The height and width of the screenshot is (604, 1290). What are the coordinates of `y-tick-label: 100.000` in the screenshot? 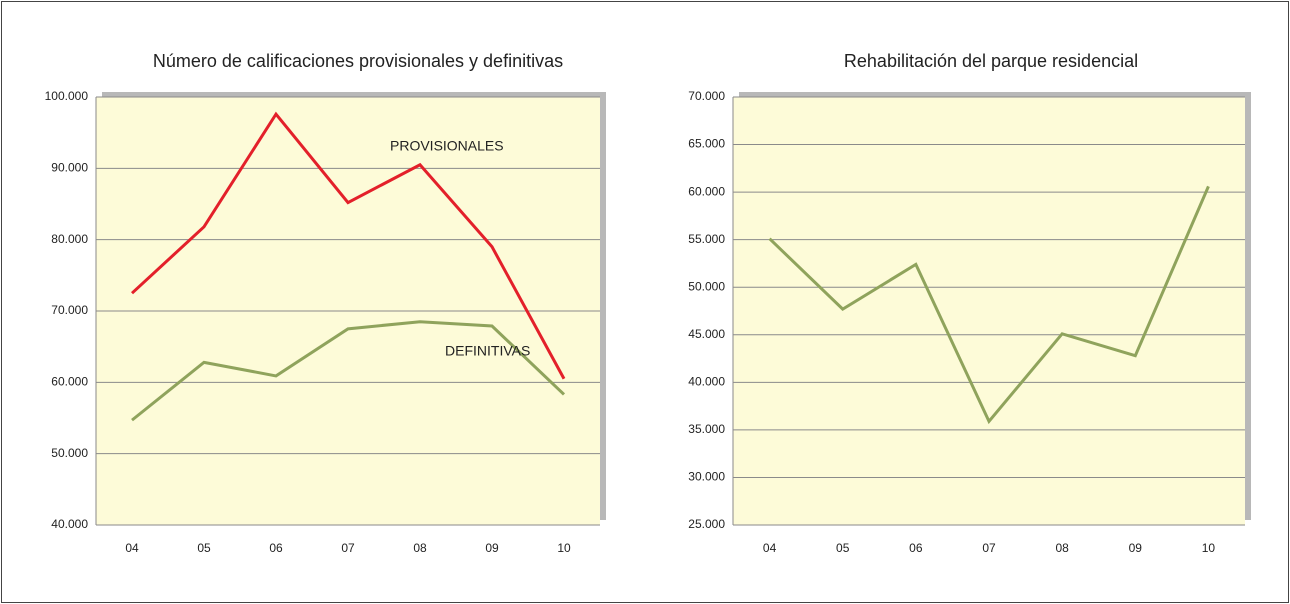 It's located at (67, 96).